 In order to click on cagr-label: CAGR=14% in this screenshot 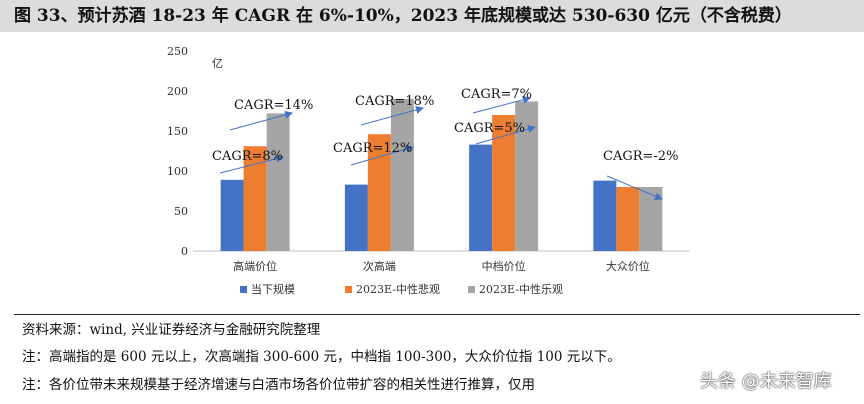, I will do `click(273, 105)`.